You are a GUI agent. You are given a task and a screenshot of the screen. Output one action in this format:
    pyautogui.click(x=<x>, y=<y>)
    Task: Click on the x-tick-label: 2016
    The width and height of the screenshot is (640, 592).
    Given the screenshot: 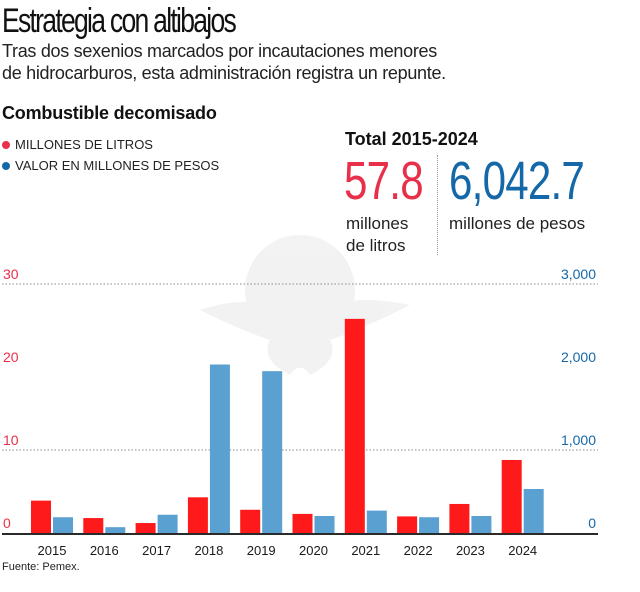 What is the action you would take?
    pyautogui.click(x=104, y=550)
    